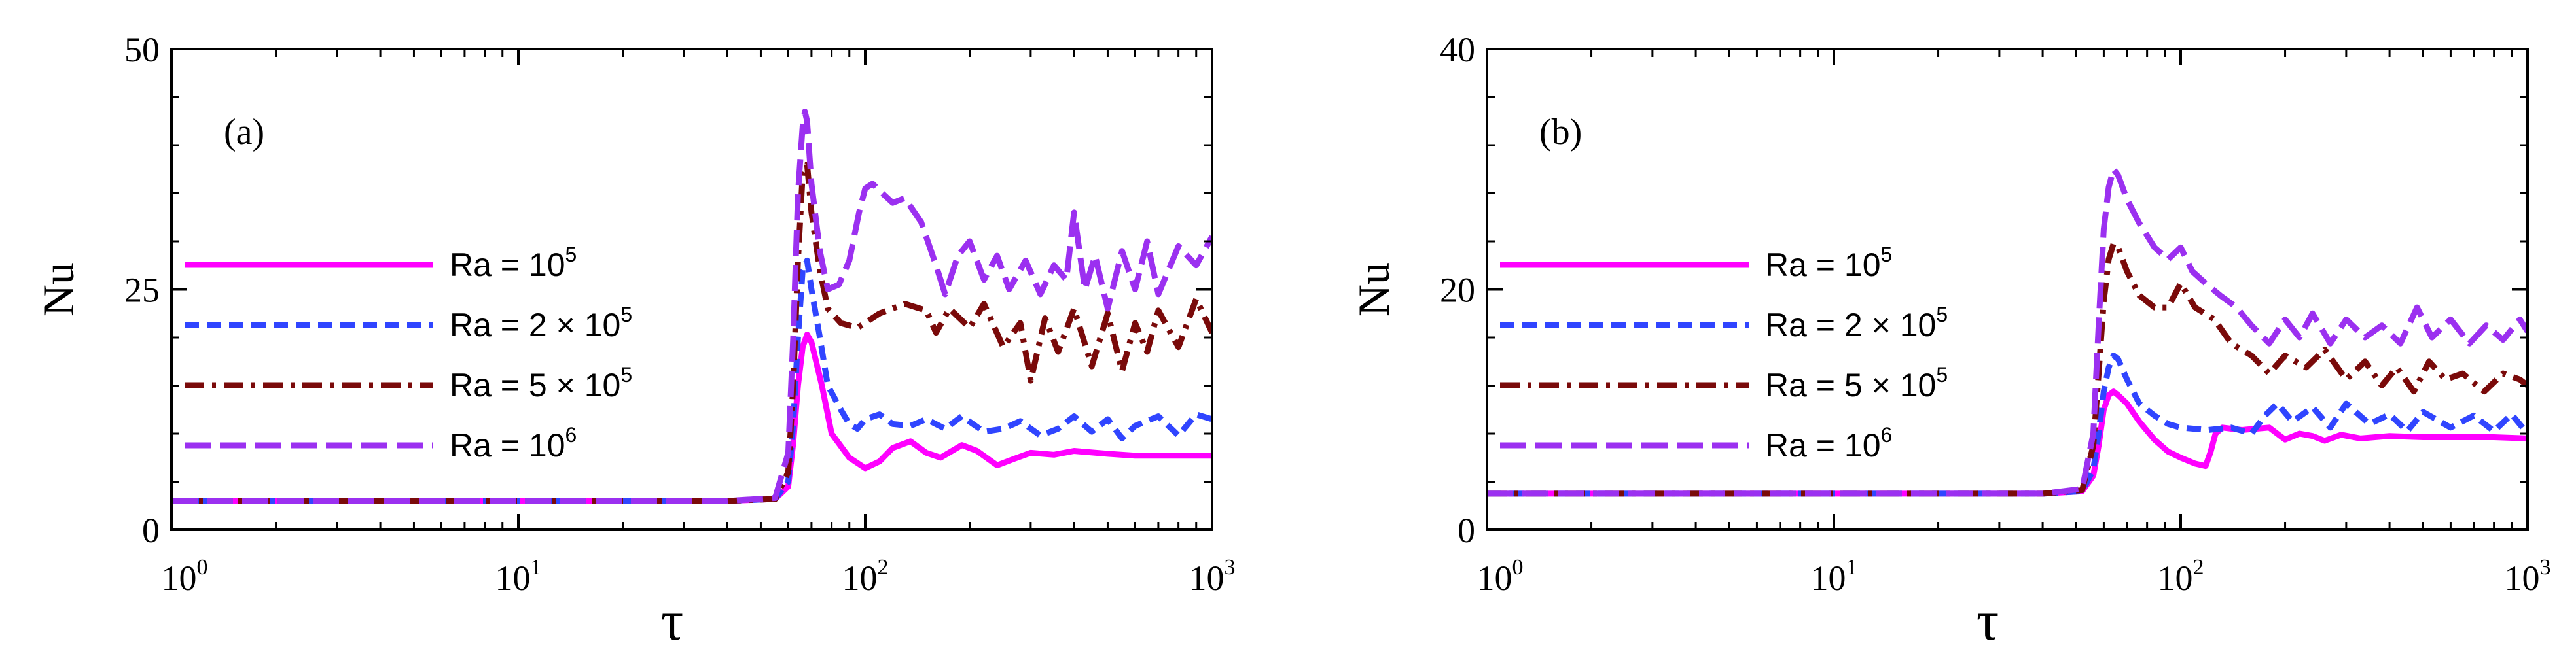  Describe the element at coordinates (1560, 132) in the screenshot. I see `panel-label: (b)` at that location.